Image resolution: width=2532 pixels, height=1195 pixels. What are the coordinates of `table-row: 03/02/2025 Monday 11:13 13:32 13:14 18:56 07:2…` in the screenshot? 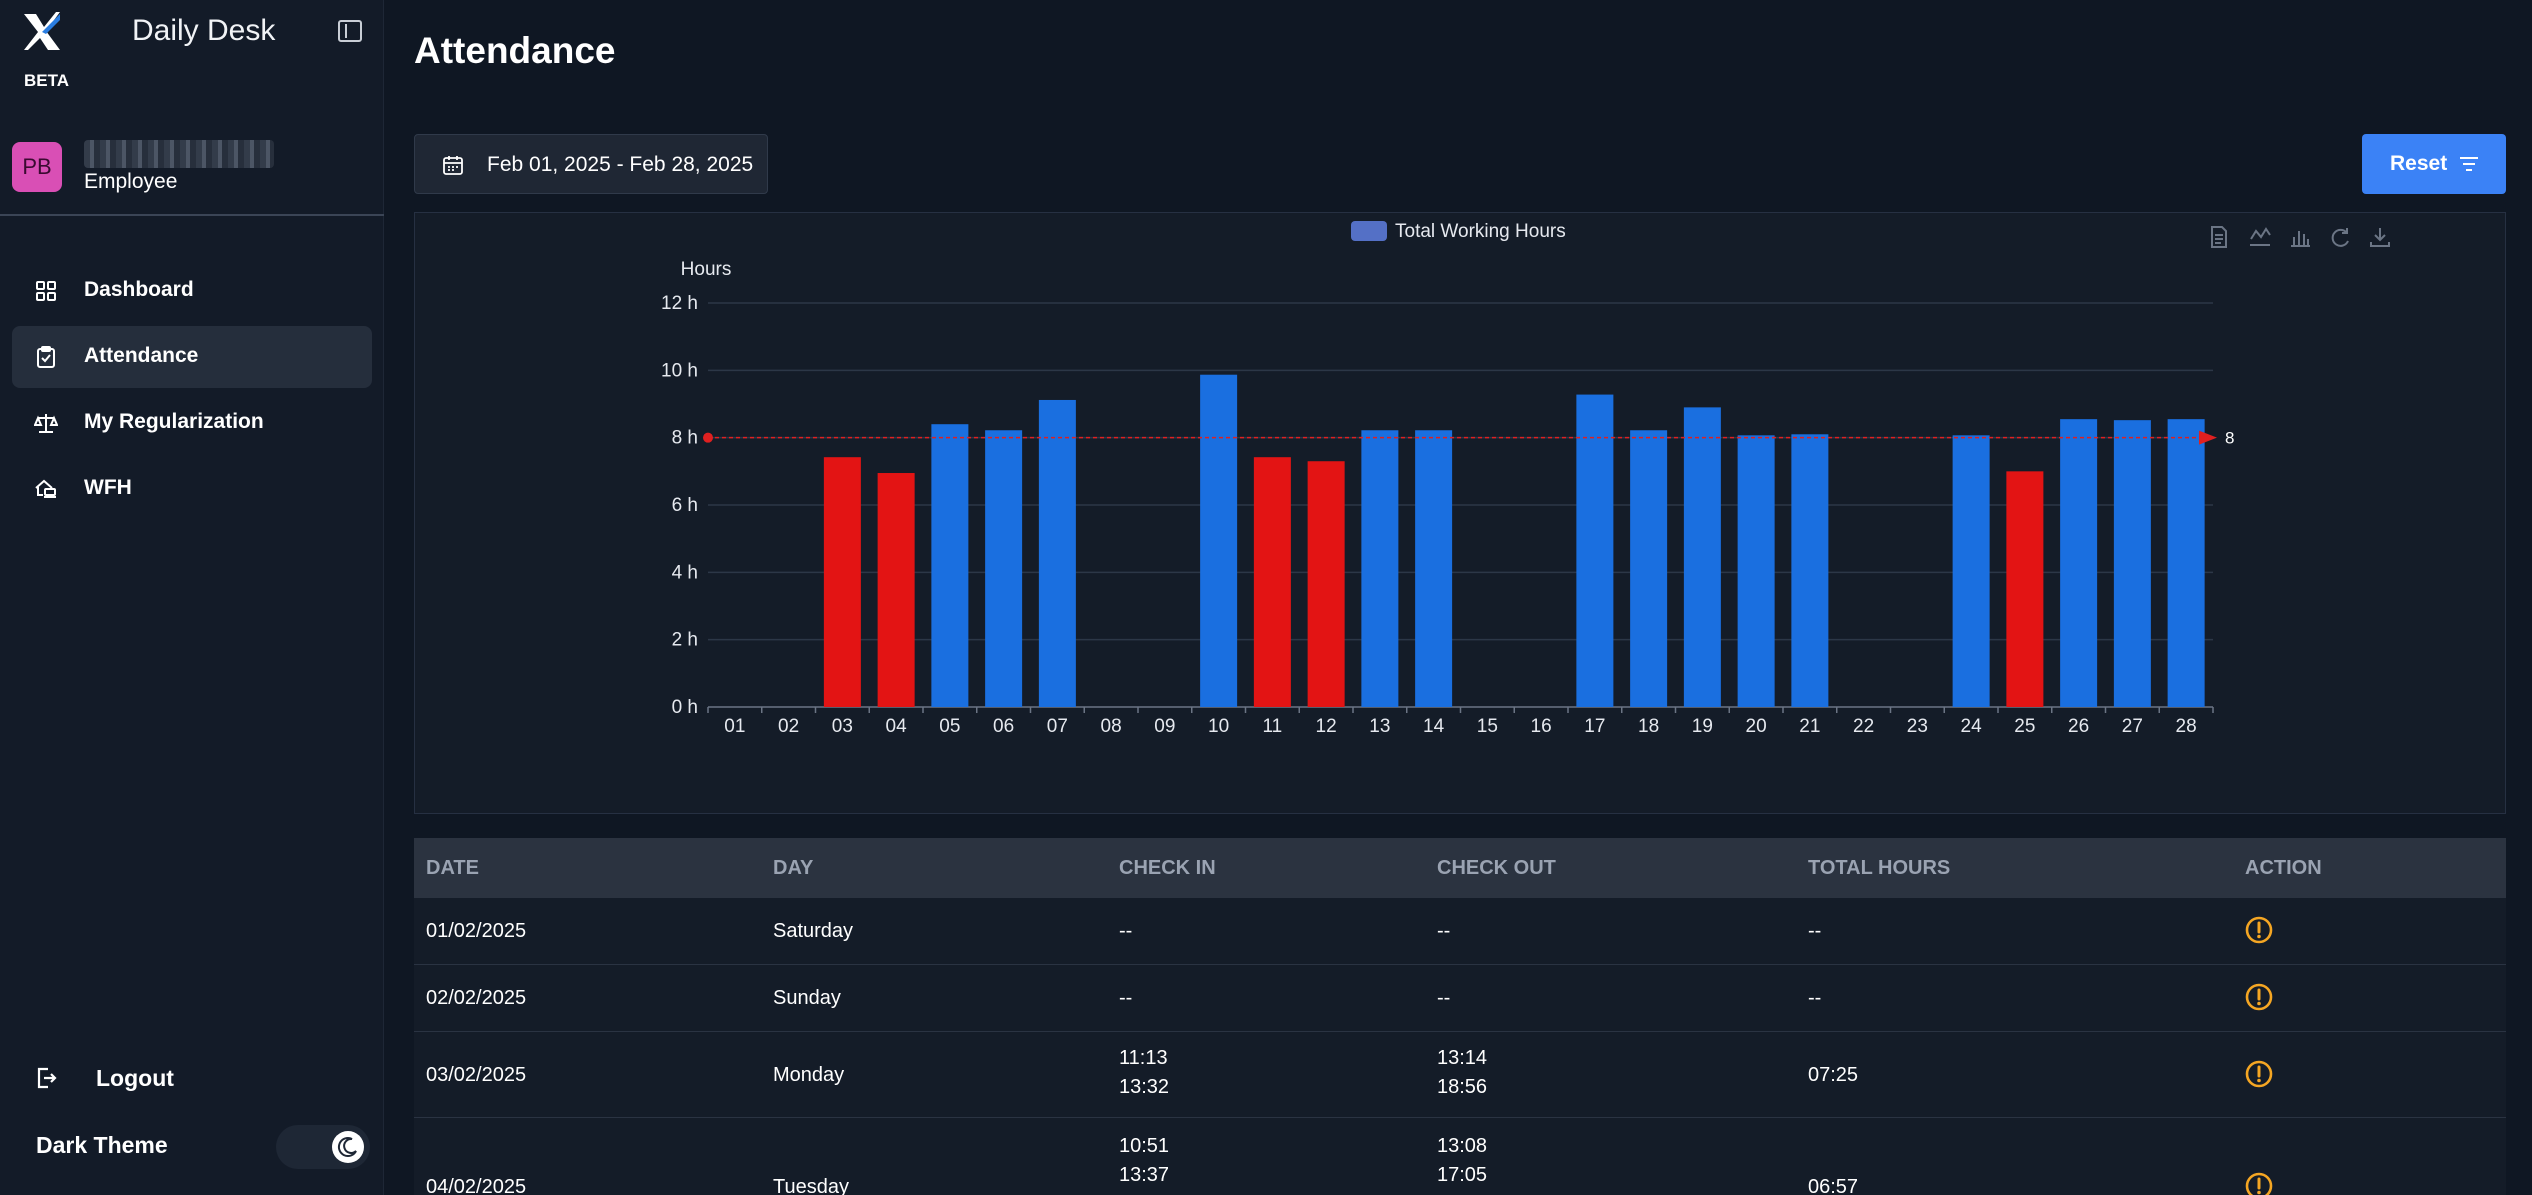 It's located at (1460, 1075).